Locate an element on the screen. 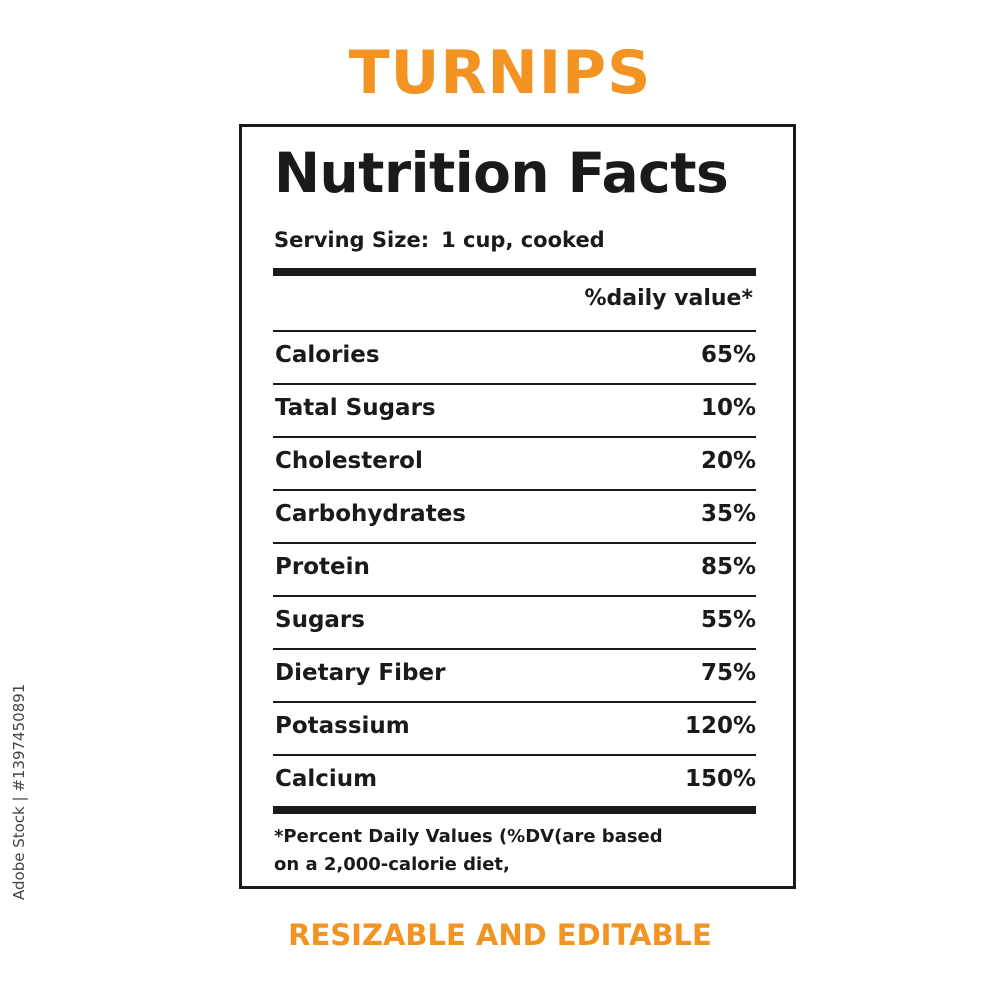 The width and height of the screenshot is (1000, 1000). nutrient-row: Carbohydrates 35% is located at coordinates (514, 515).